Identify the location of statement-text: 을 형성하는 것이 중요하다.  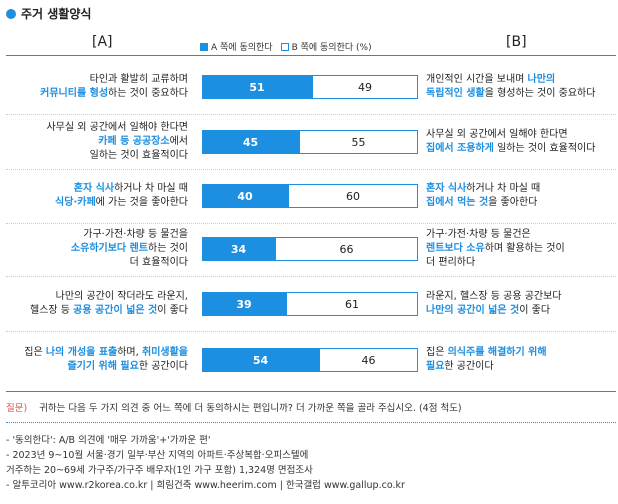
(540, 93).